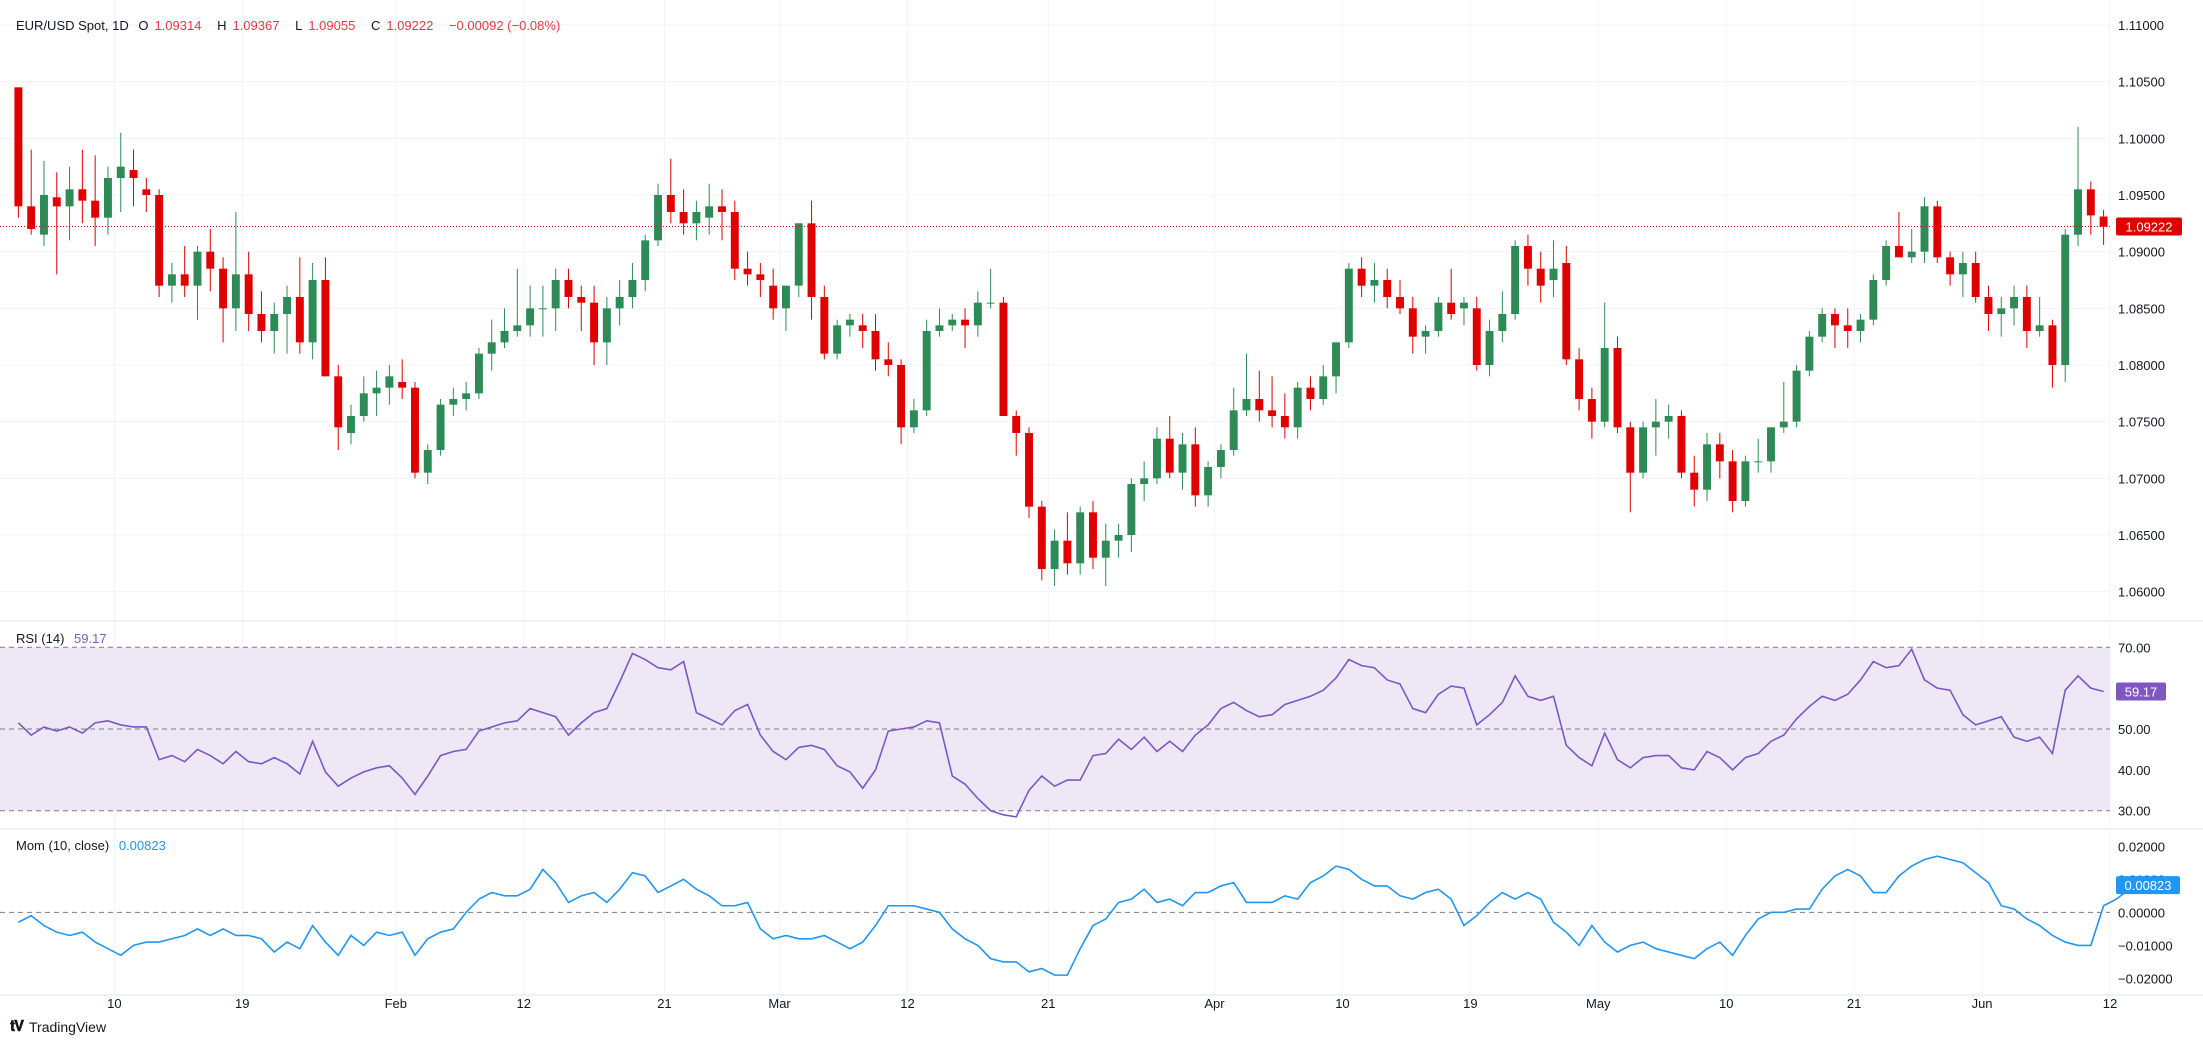 The width and height of the screenshot is (2203, 1043). I want to click on tradingview-brand: 𝐭𝐕 TradingView, so click(58, 1026).